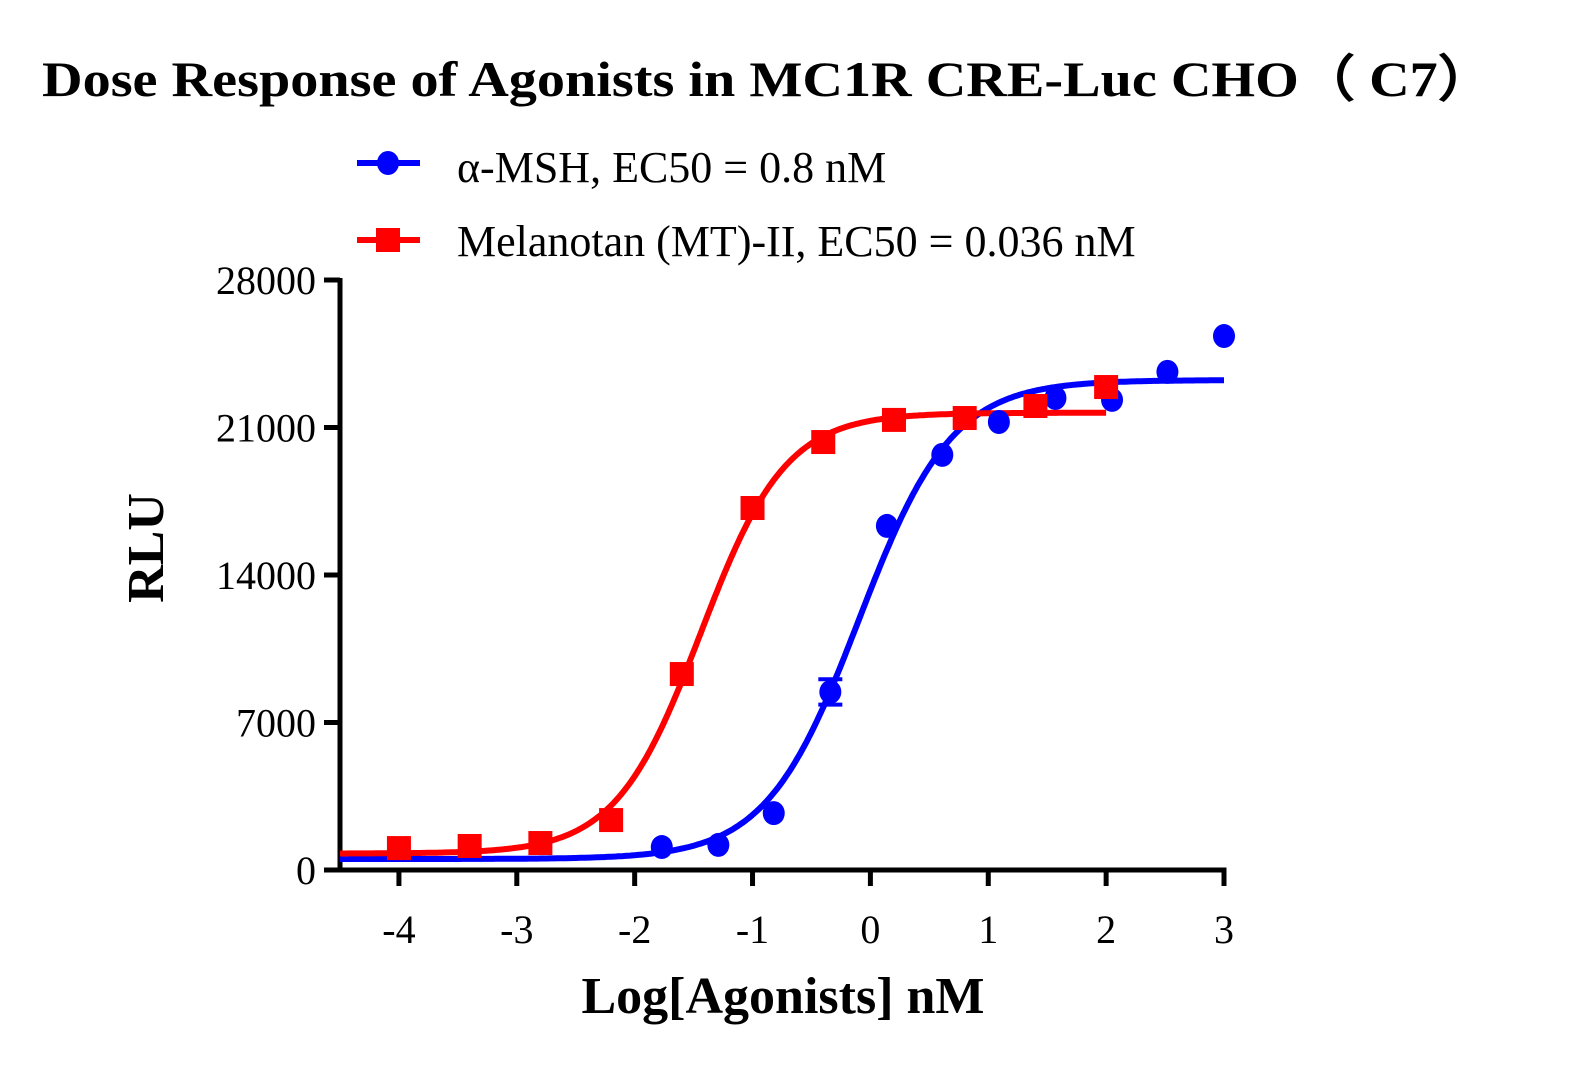 The width and height of the screenshot is (1586, 1080). I want to click on legend-item-alpha-msh: α-MSH, EC50 = 0.8 nM, so click(621, 167).